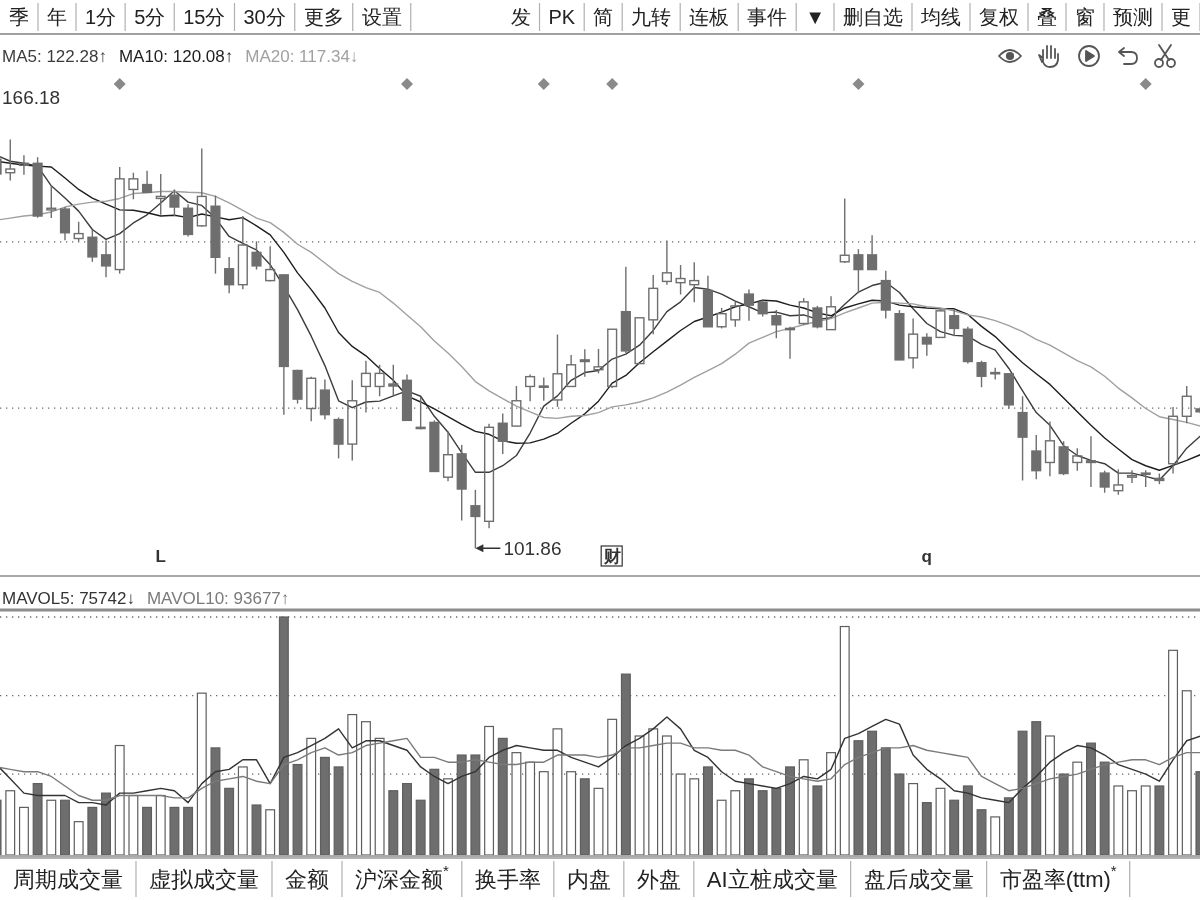 This screenshot has width=1200, height=900. What do you see at coordinates (918, 879) in the screenshot?
I see `button-label: 盘后成交量` at bounding box center [918, 879].